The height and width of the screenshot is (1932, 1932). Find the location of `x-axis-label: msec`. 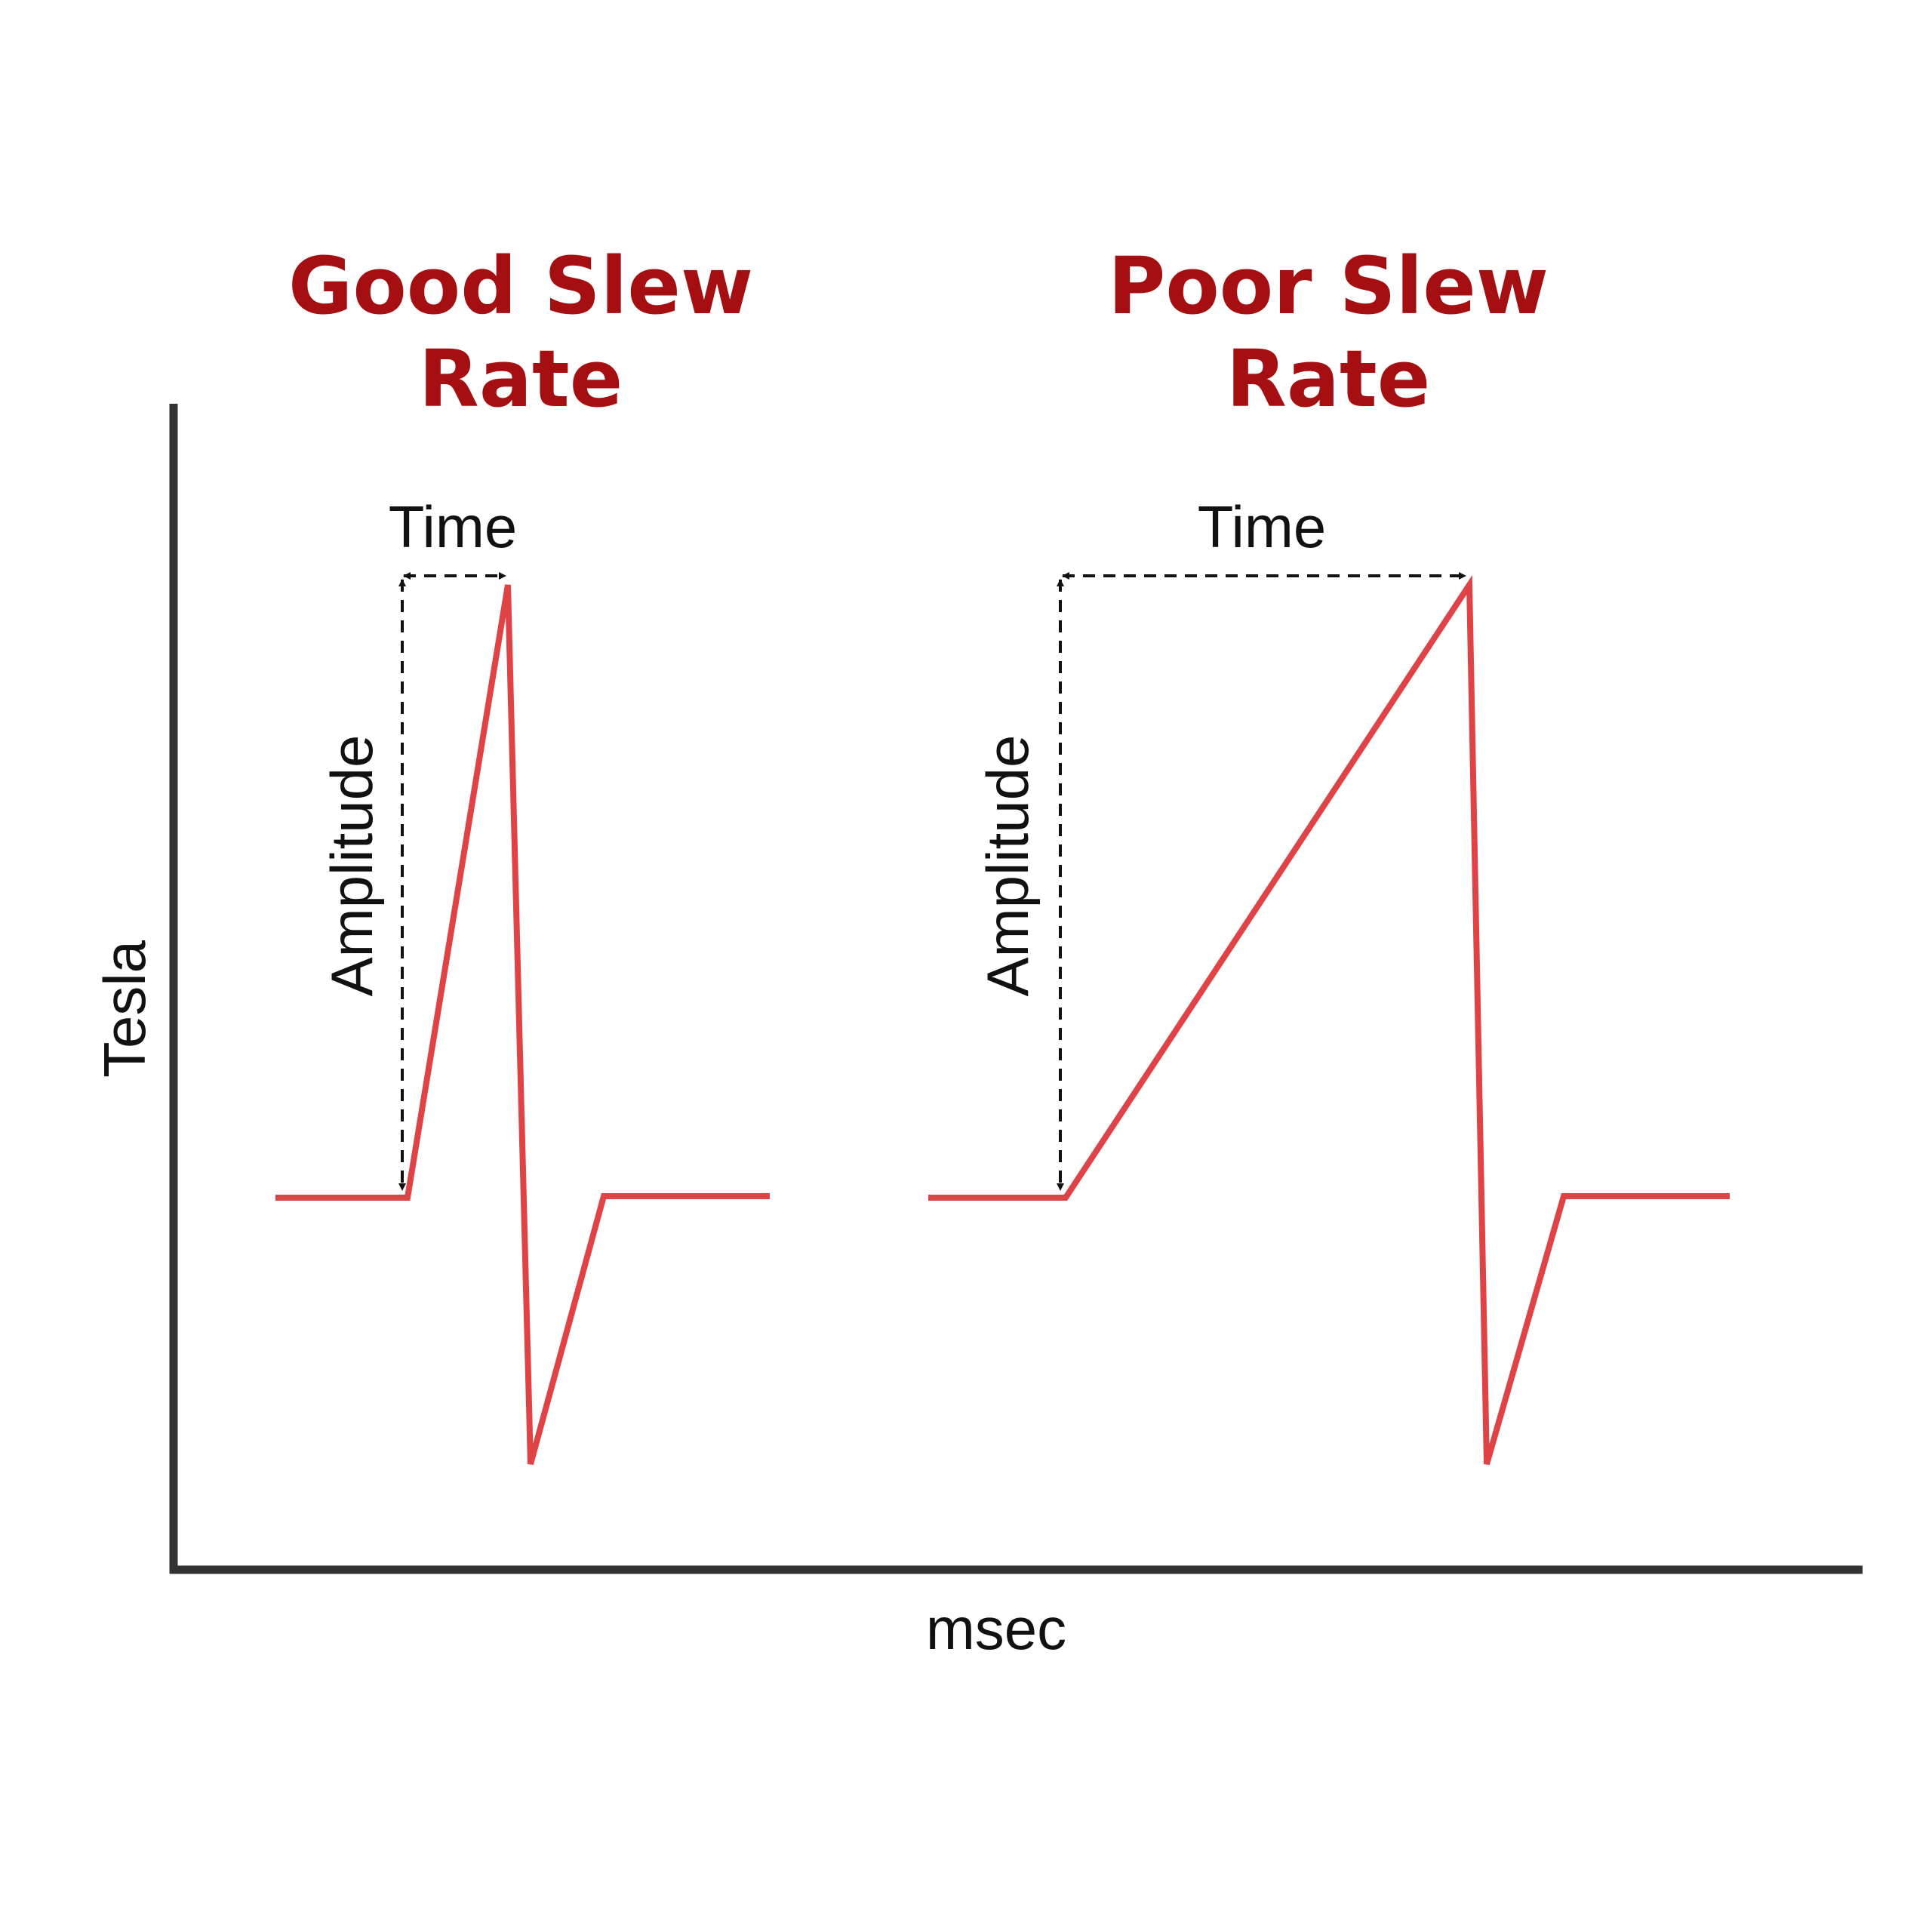

x-axis-label: msec is located at coordinates (996, 1628).